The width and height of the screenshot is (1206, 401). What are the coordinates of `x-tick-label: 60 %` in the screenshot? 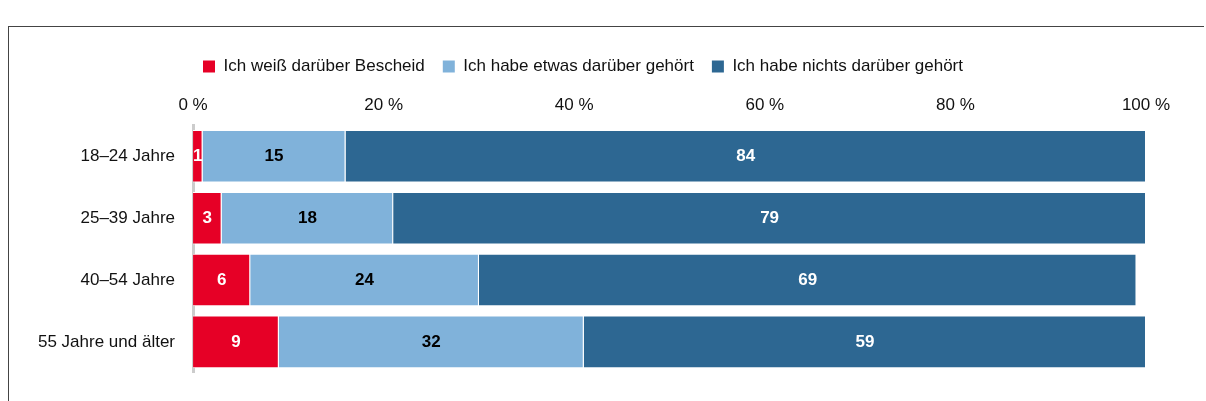 It's located at (765, 104).